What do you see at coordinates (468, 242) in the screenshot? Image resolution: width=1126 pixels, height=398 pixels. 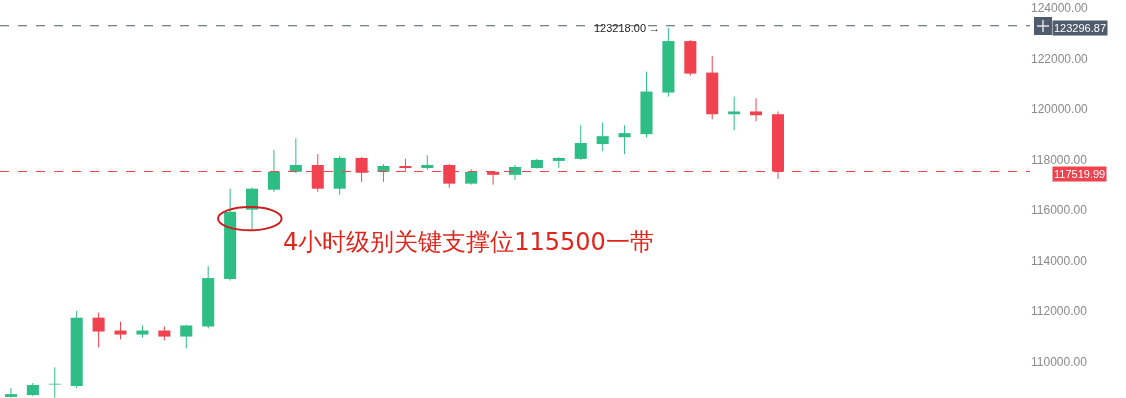 I see `annotation: 4小时级别关键支撑位115500一带` at bounding box center [468, 242].